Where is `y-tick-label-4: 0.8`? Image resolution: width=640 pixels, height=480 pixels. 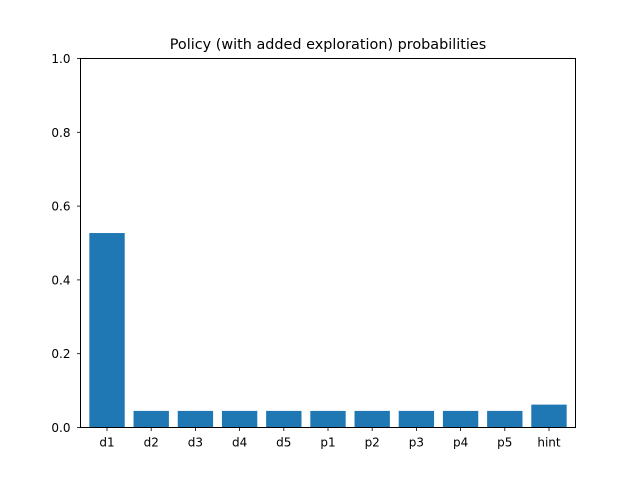
y-tick-label-4: 0.8 is located at coordinates (60, 133).